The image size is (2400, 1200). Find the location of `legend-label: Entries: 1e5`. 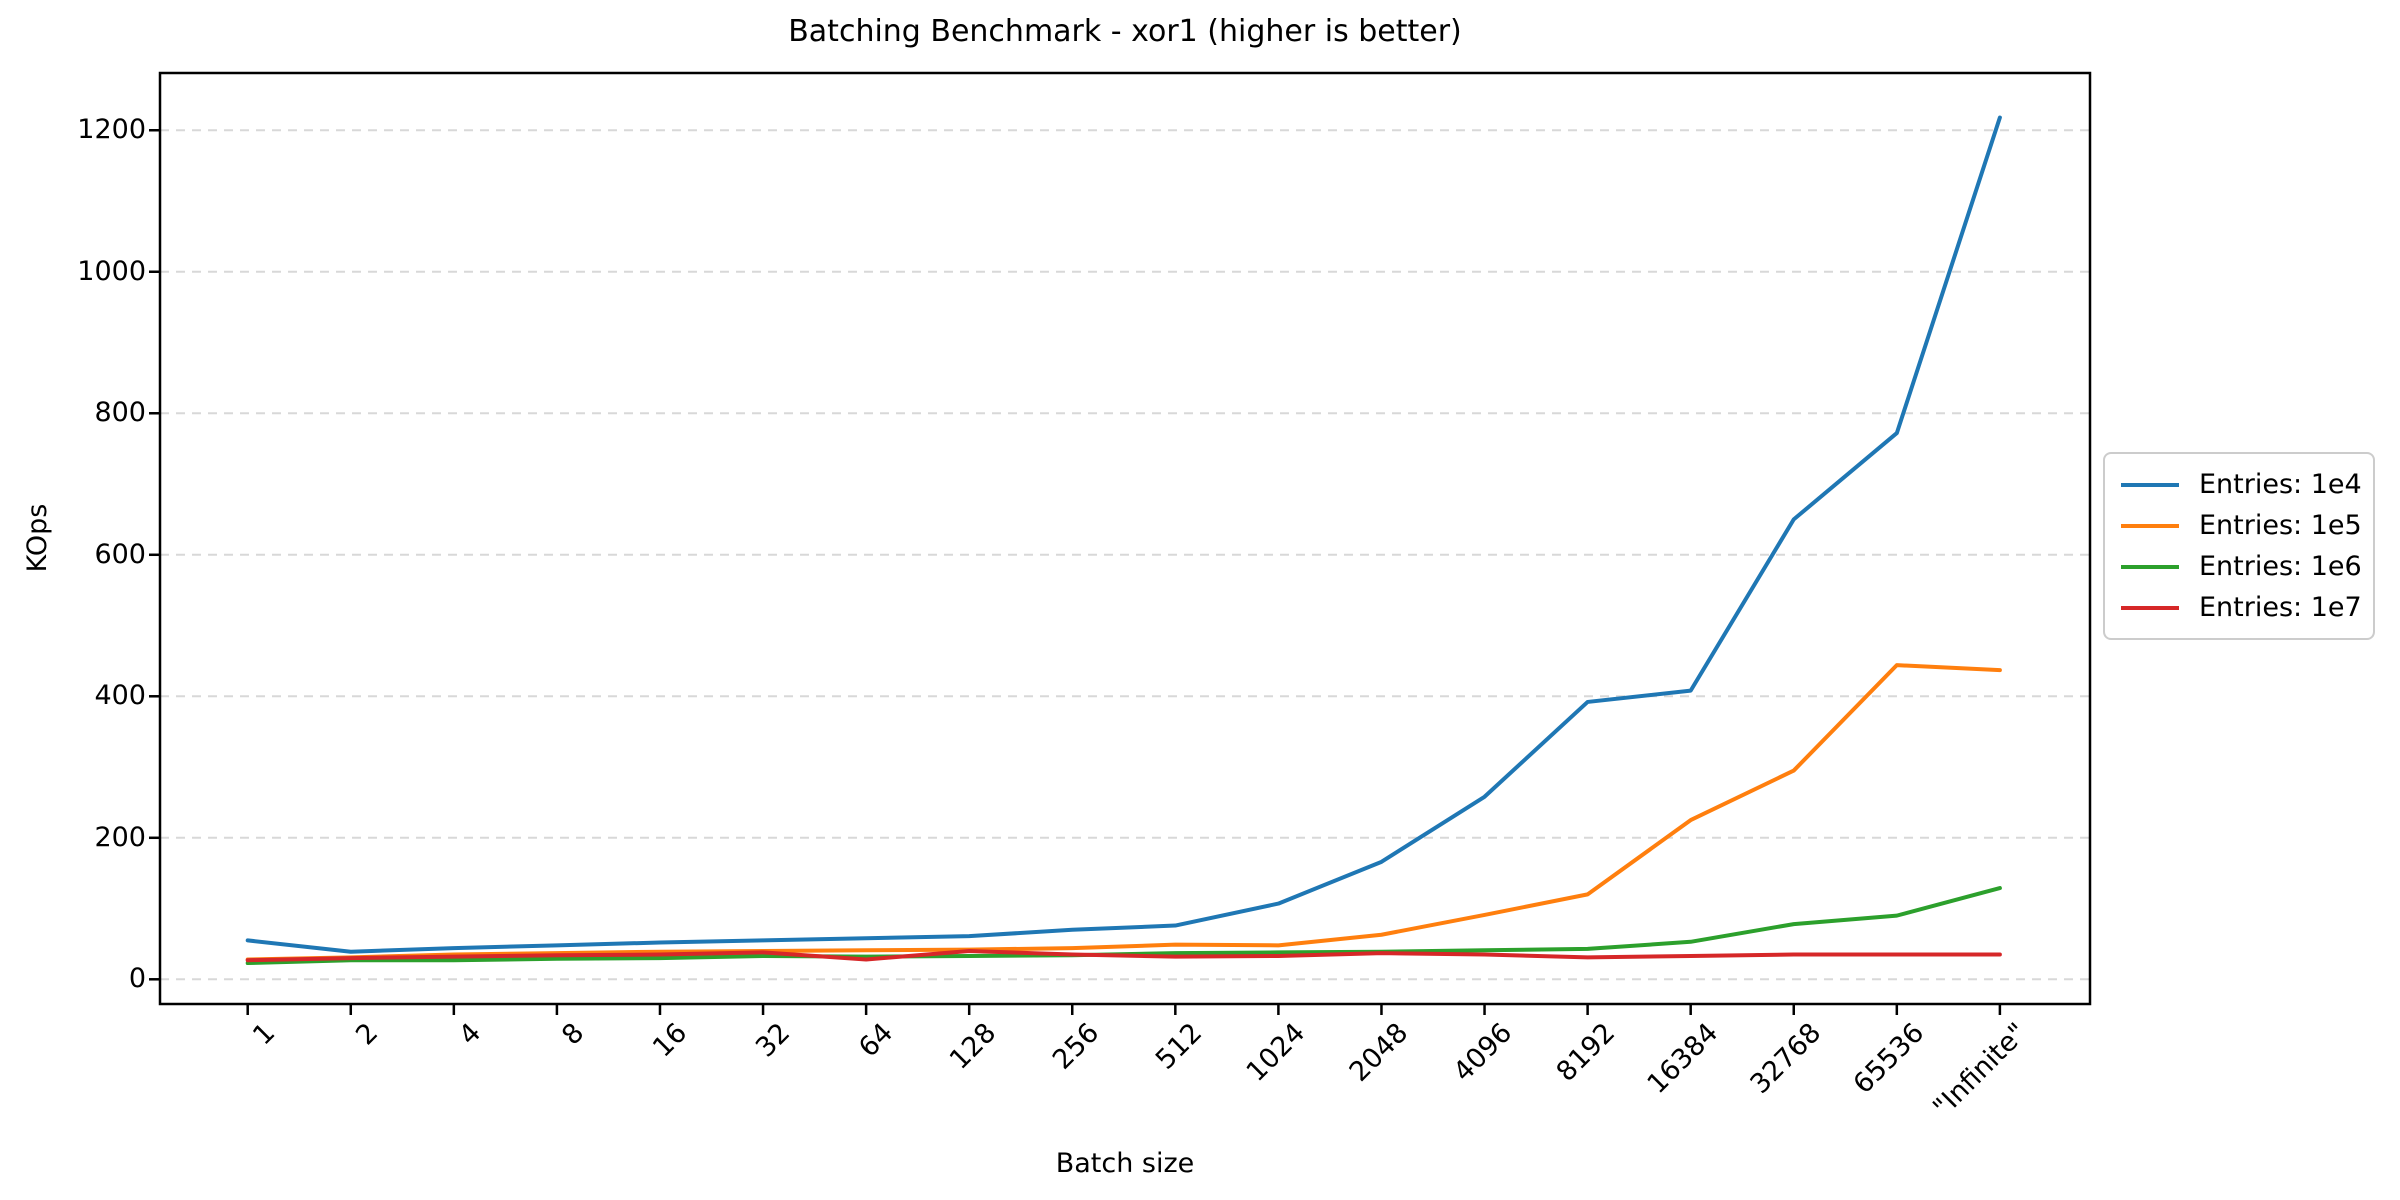

legend-label: Entries: 1e5 is located at coordinates (2280, 525).